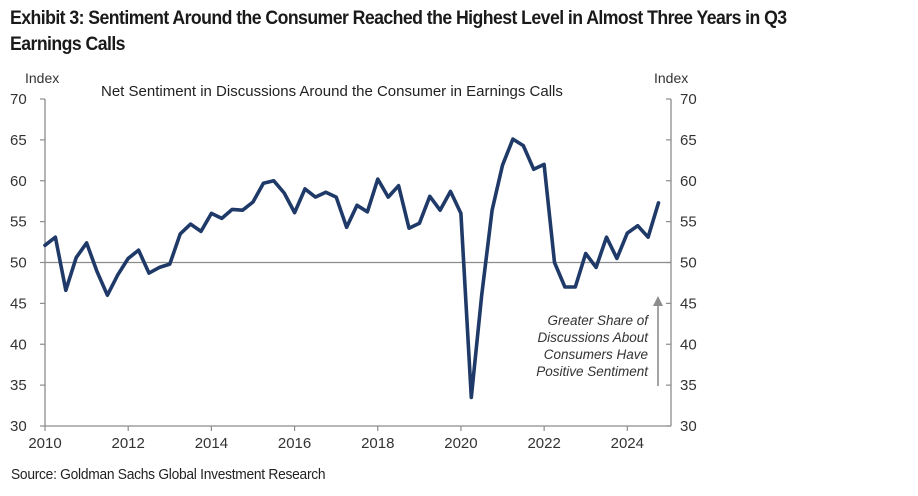  What do you see at coordinates (18, 181) in the screenshot?
I see `y-tick-label-left: 60` at bounding box center [18, 181].